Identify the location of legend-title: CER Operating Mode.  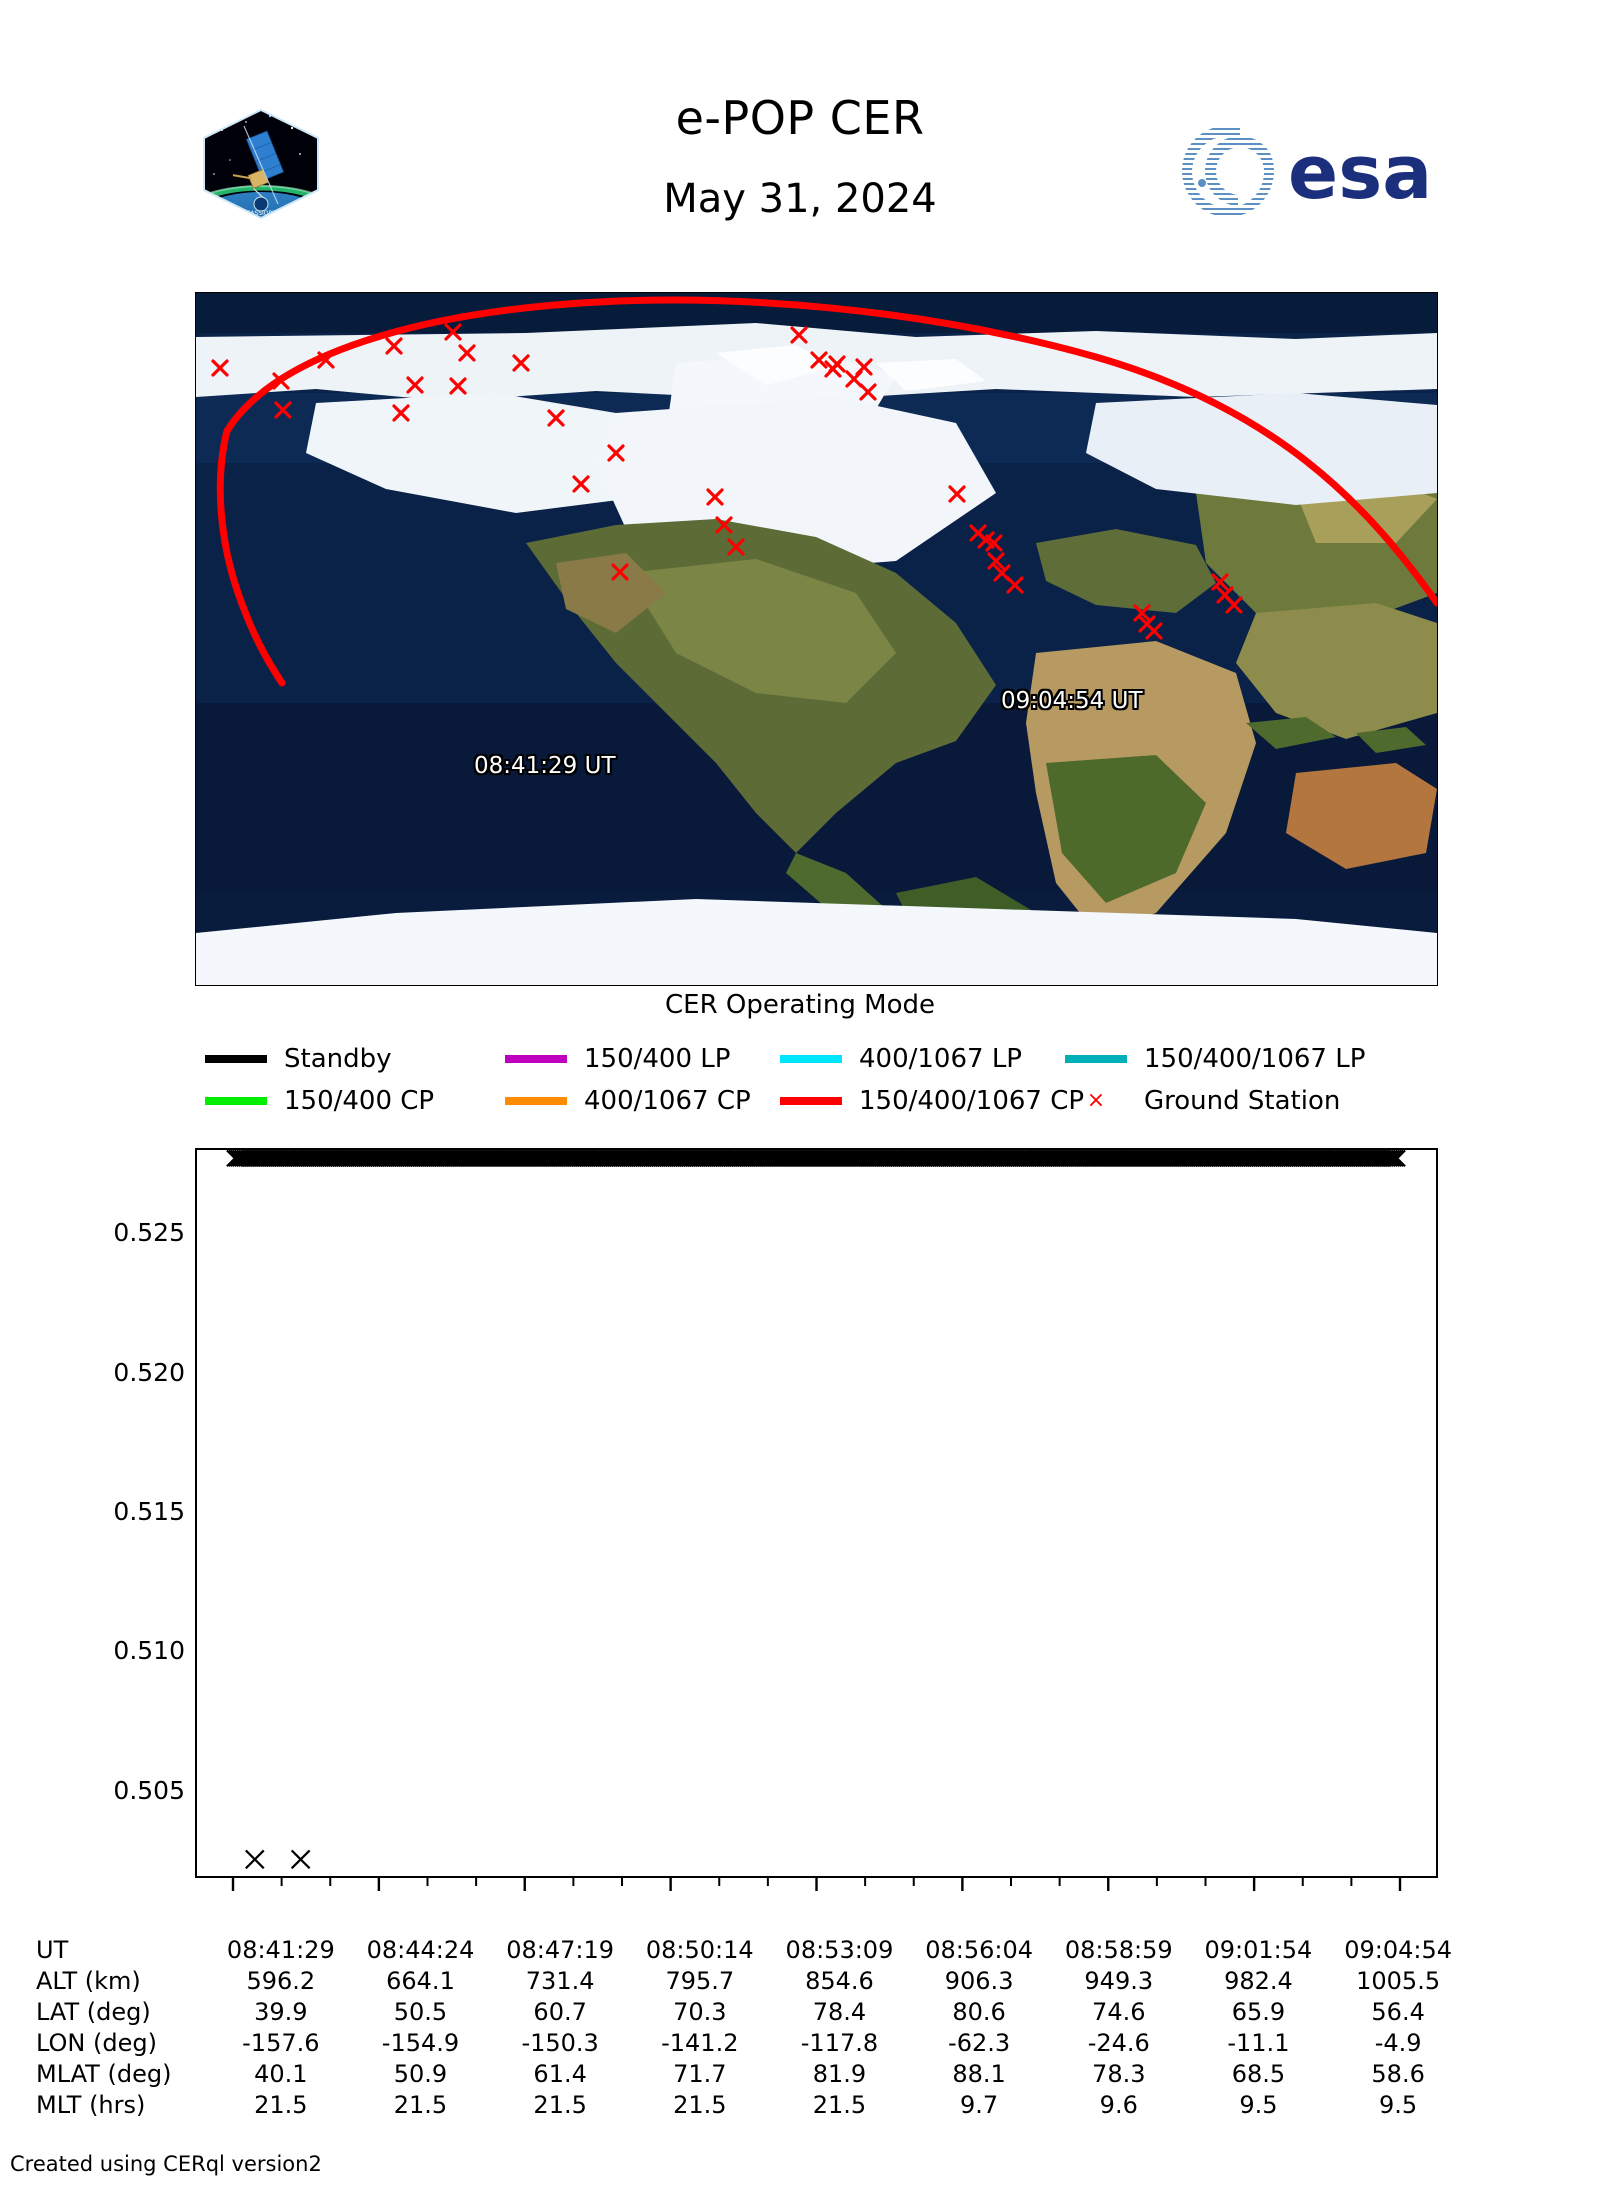
(799, 1005).